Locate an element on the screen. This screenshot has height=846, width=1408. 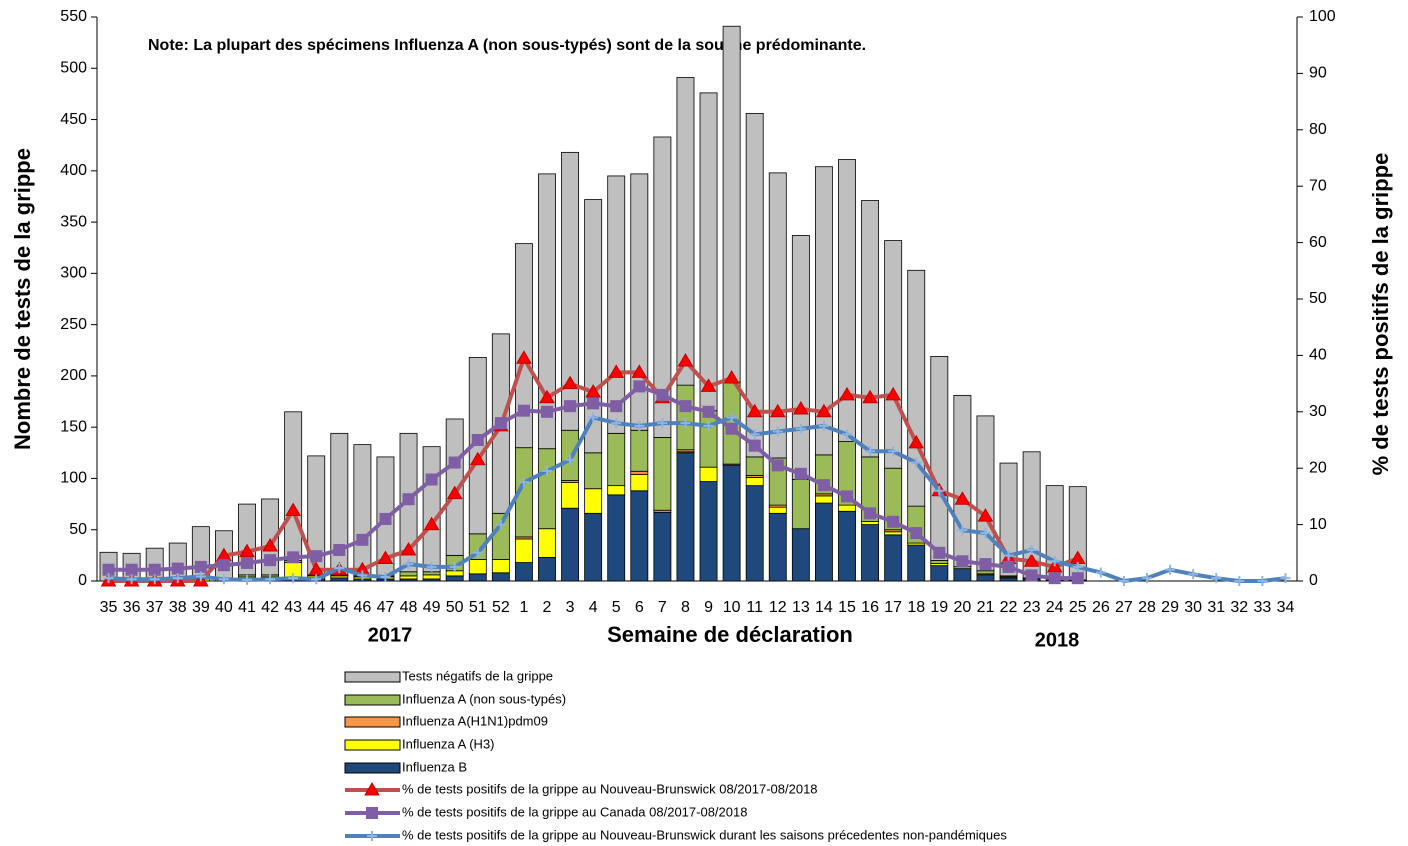
x-tick-label: 9 is located at coordinates (708, 607).